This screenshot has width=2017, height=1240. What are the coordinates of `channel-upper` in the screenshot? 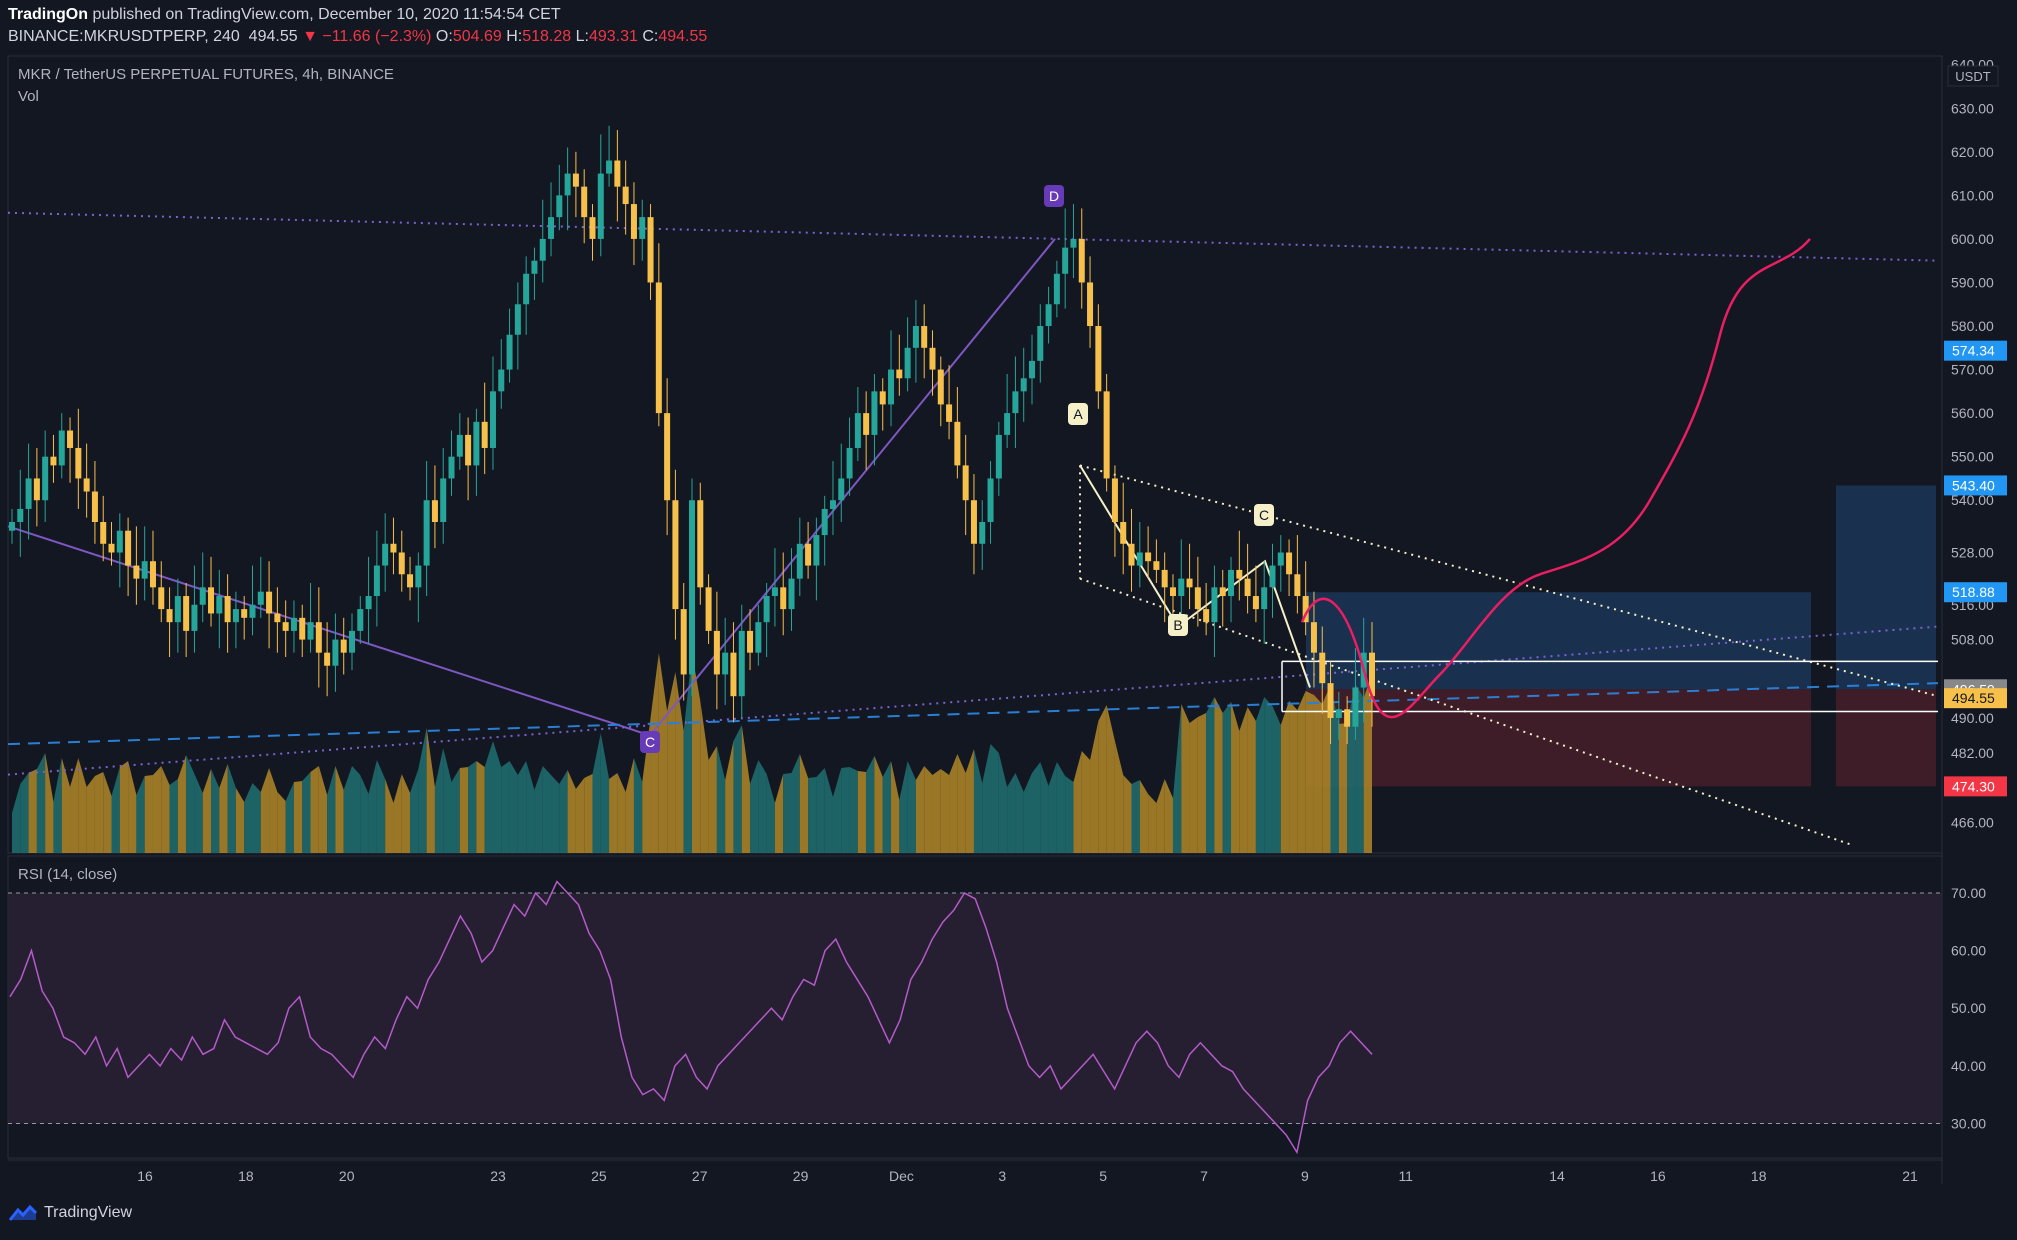 It's located at (1509, 581).